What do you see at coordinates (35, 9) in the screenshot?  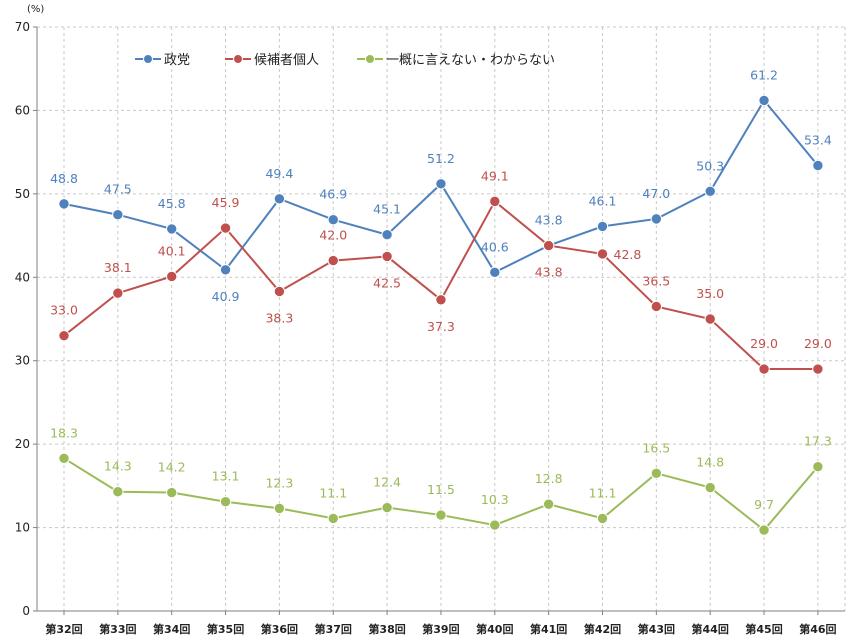 I see `y-unit-label: (%)` at bounding box center [35, 9].